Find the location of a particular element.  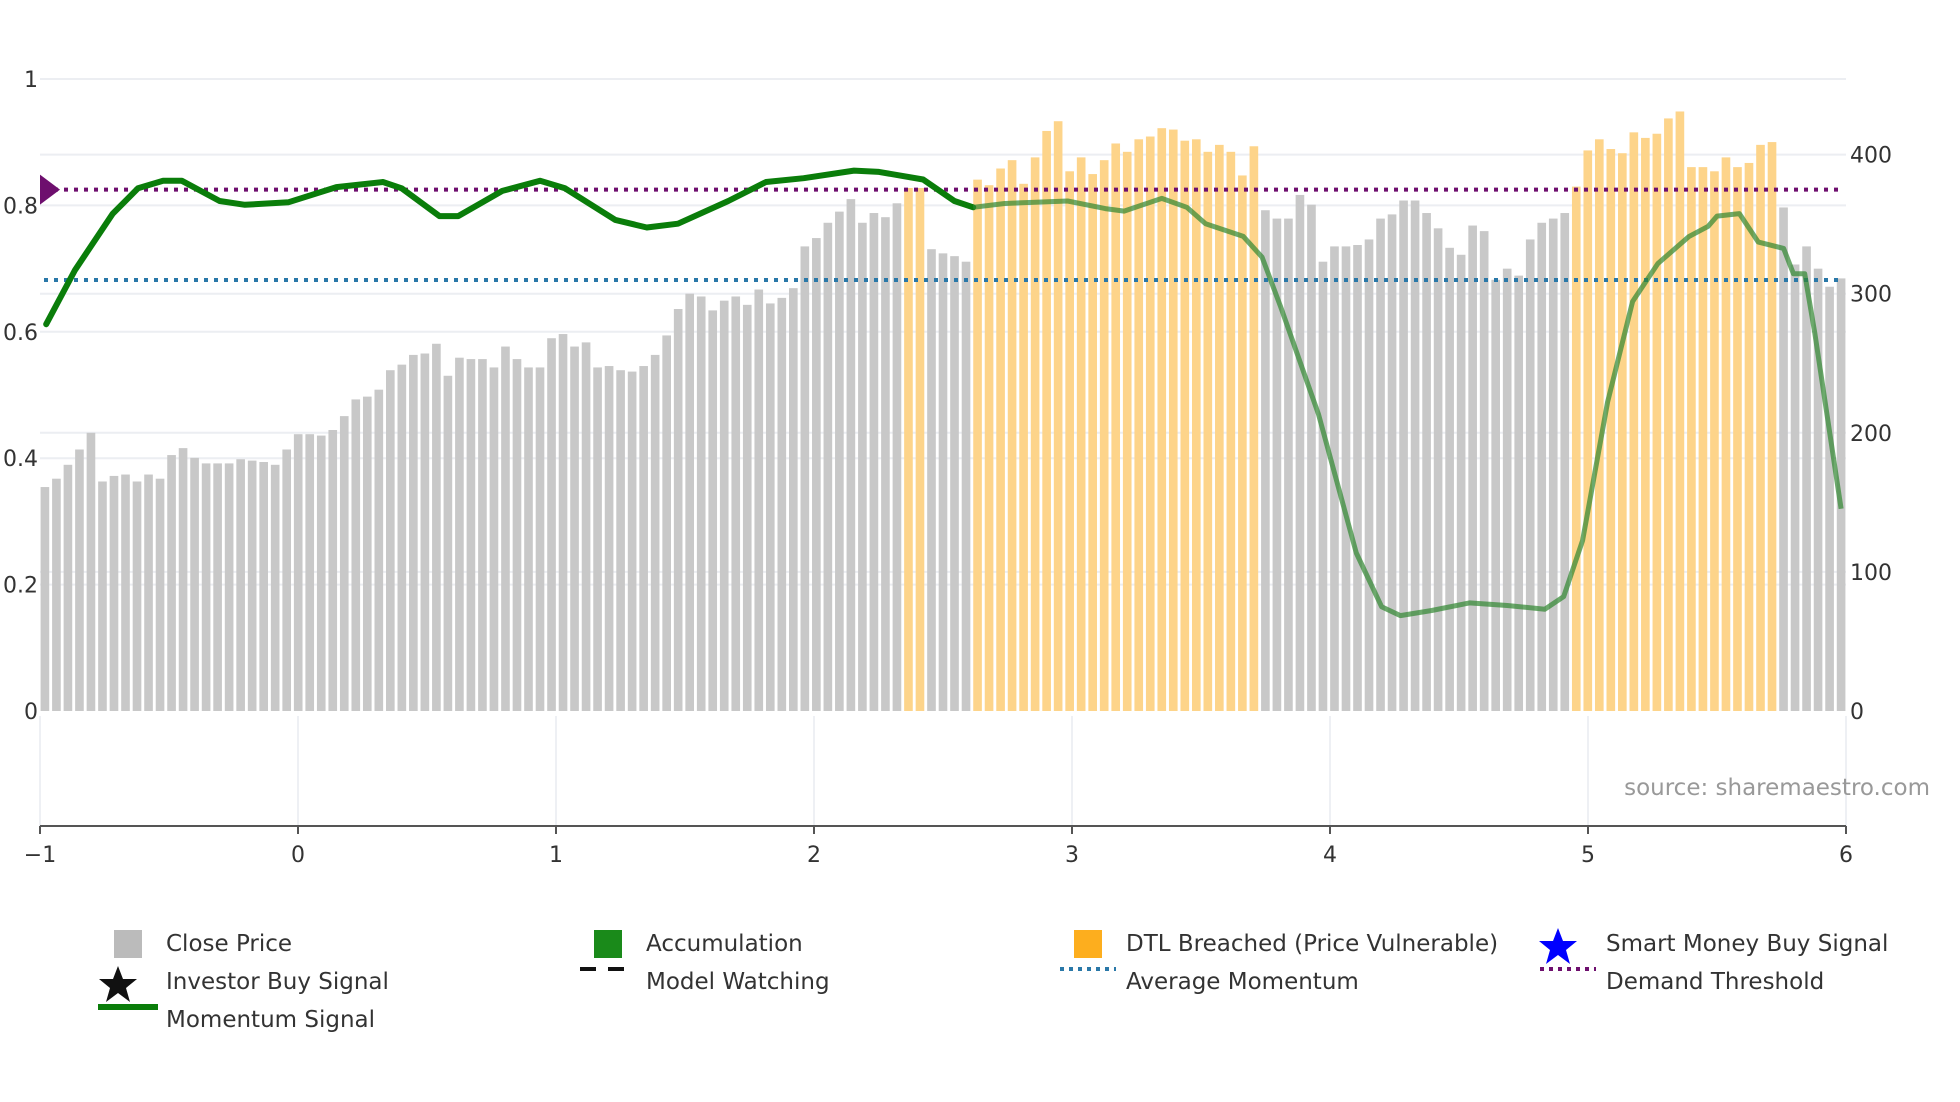

x-tick-label: 5 is located at coordinates (1588, 855).